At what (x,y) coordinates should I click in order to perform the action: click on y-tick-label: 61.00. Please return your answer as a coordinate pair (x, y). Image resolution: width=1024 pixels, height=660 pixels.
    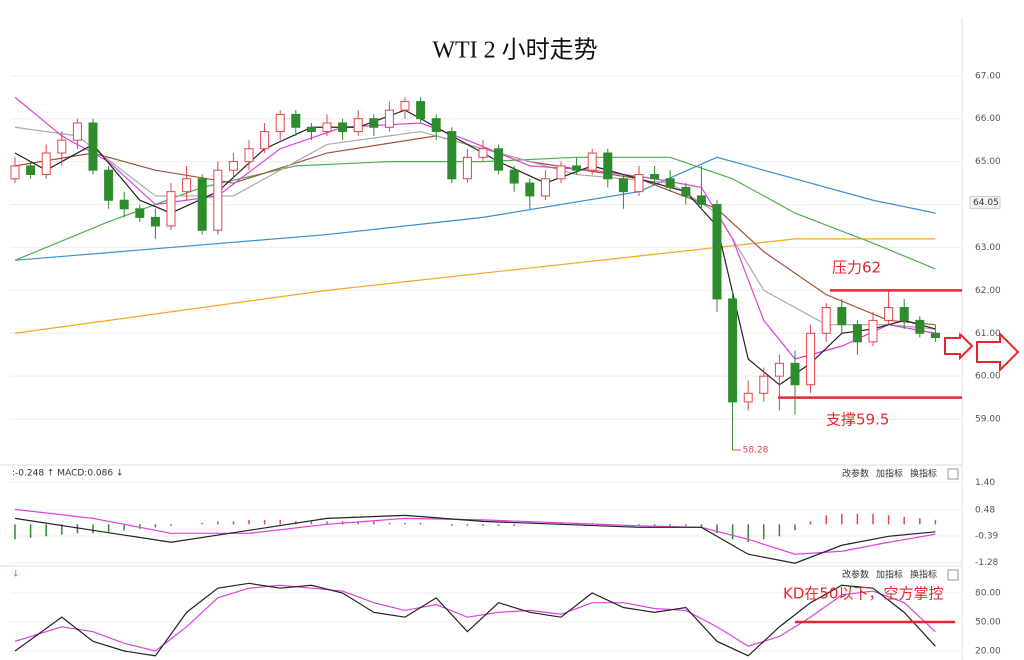
    Looking at the image, I should click on (988, 334).